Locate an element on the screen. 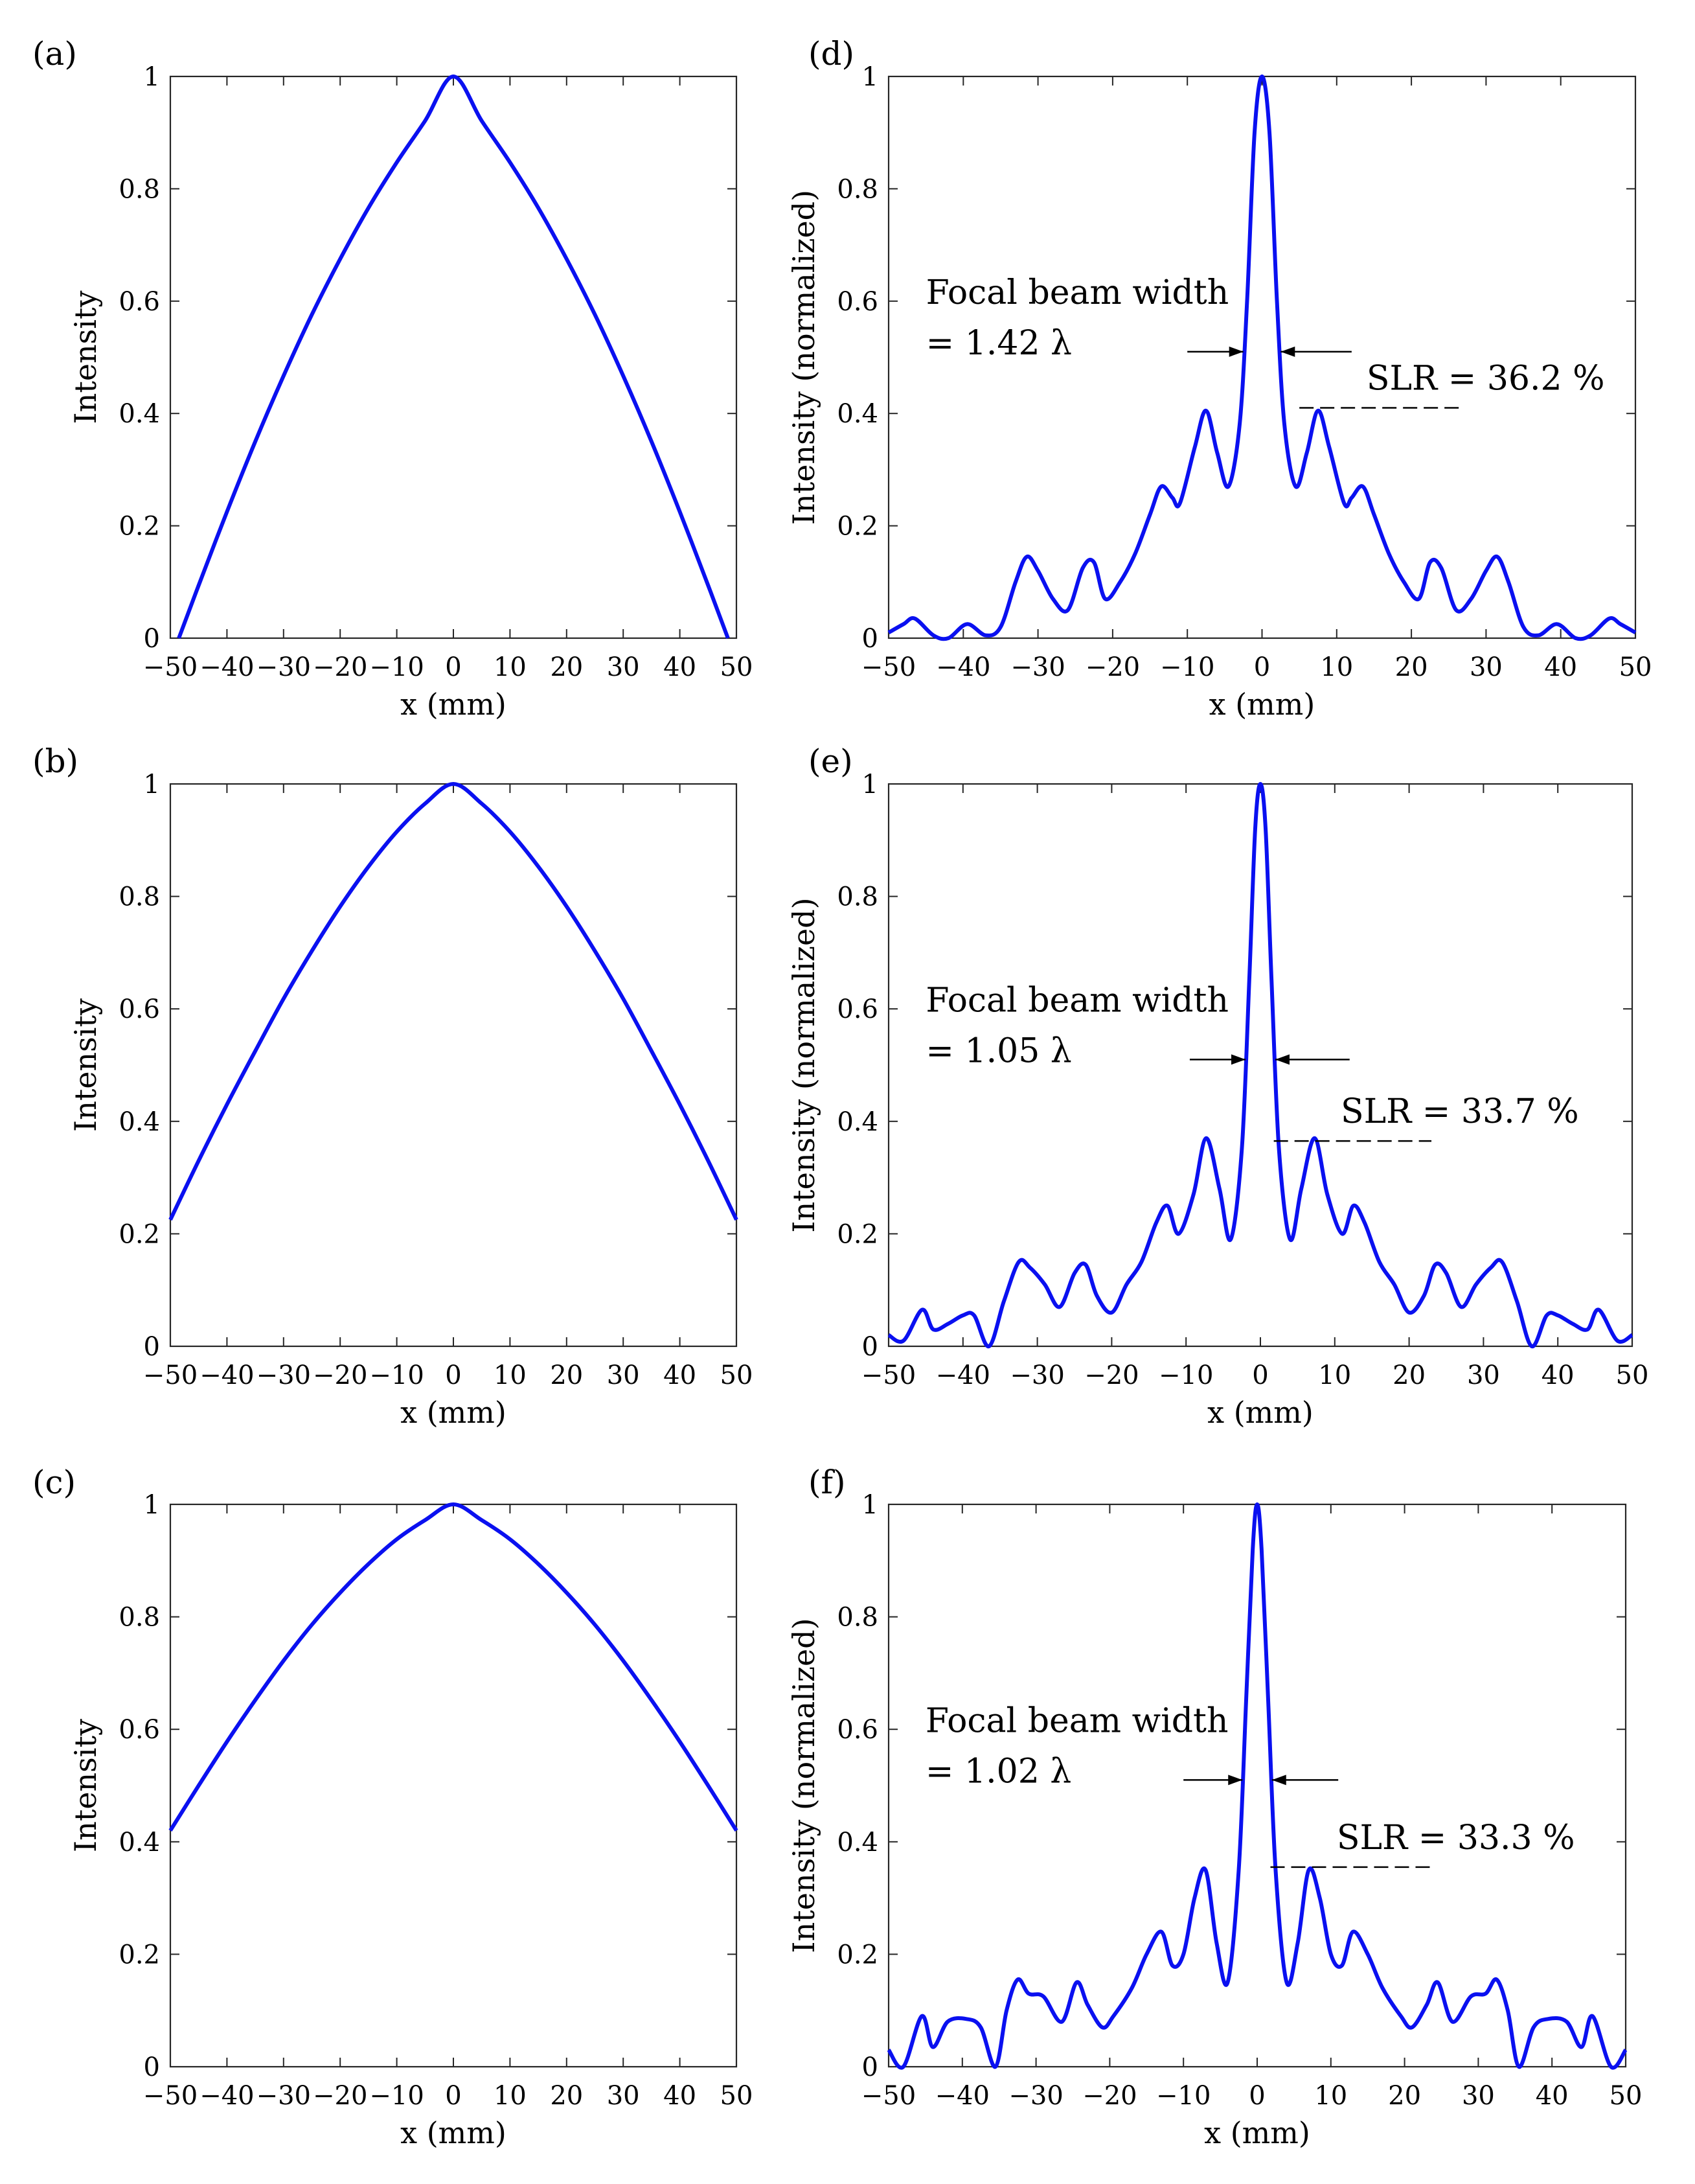  panel-e-xlabel: x (mm) is located at coordinates (1260, 1412).